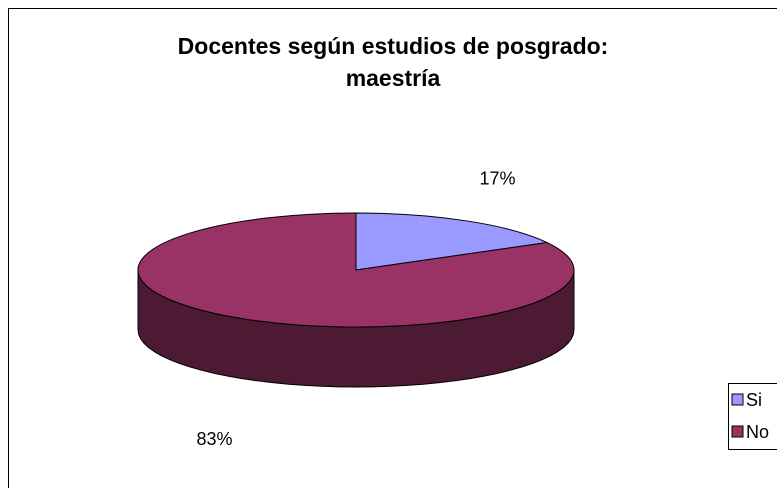  I want to click on legend-label: No, so click(757, 432).